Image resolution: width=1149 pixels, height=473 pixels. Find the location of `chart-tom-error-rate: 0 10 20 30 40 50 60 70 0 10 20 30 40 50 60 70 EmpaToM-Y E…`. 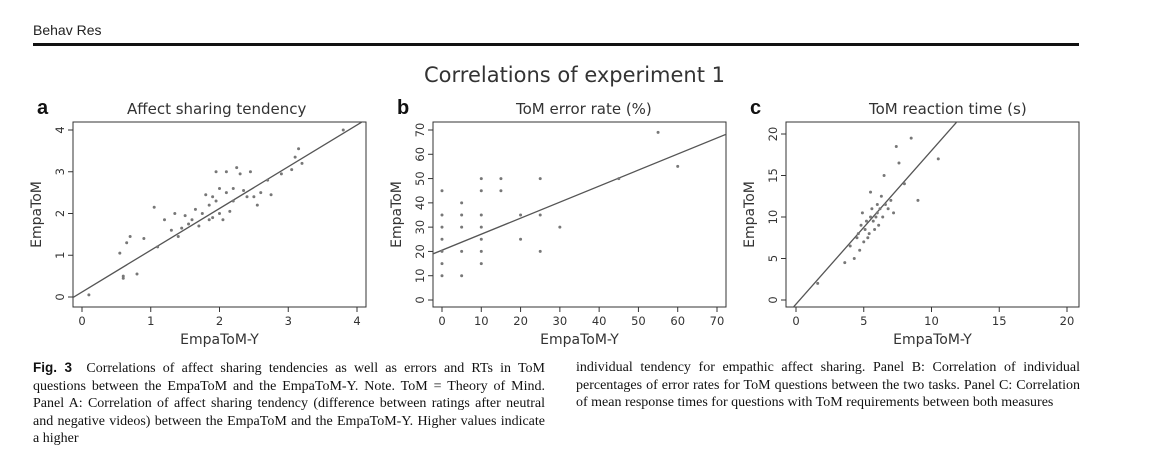

chart-tom-error-rate: 0 10 20 30 40 50 60 70 0 10 20 30 40 50 60 70 EmpaToM-Y E… is located at coordinates (558, 234).